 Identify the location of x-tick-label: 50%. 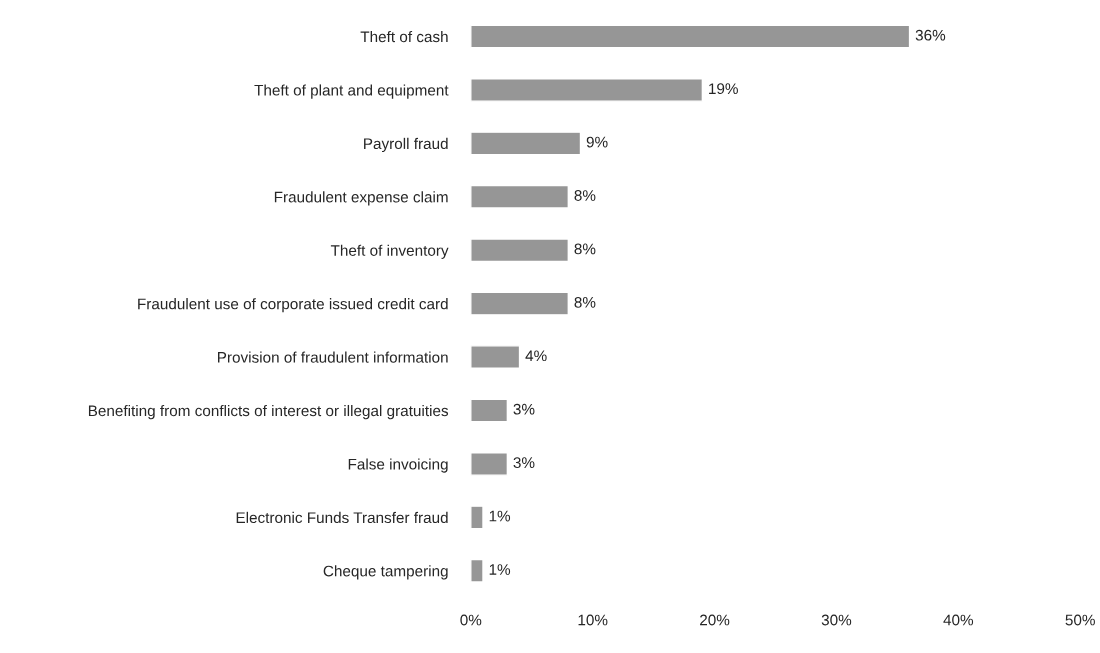
(1080, 620).